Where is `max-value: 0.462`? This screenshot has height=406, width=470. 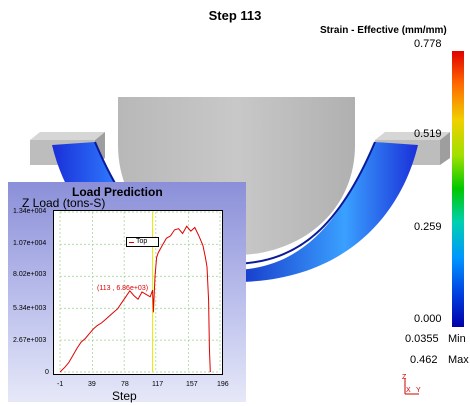 max-value: 0.462 is located at coordinates (424, 360).